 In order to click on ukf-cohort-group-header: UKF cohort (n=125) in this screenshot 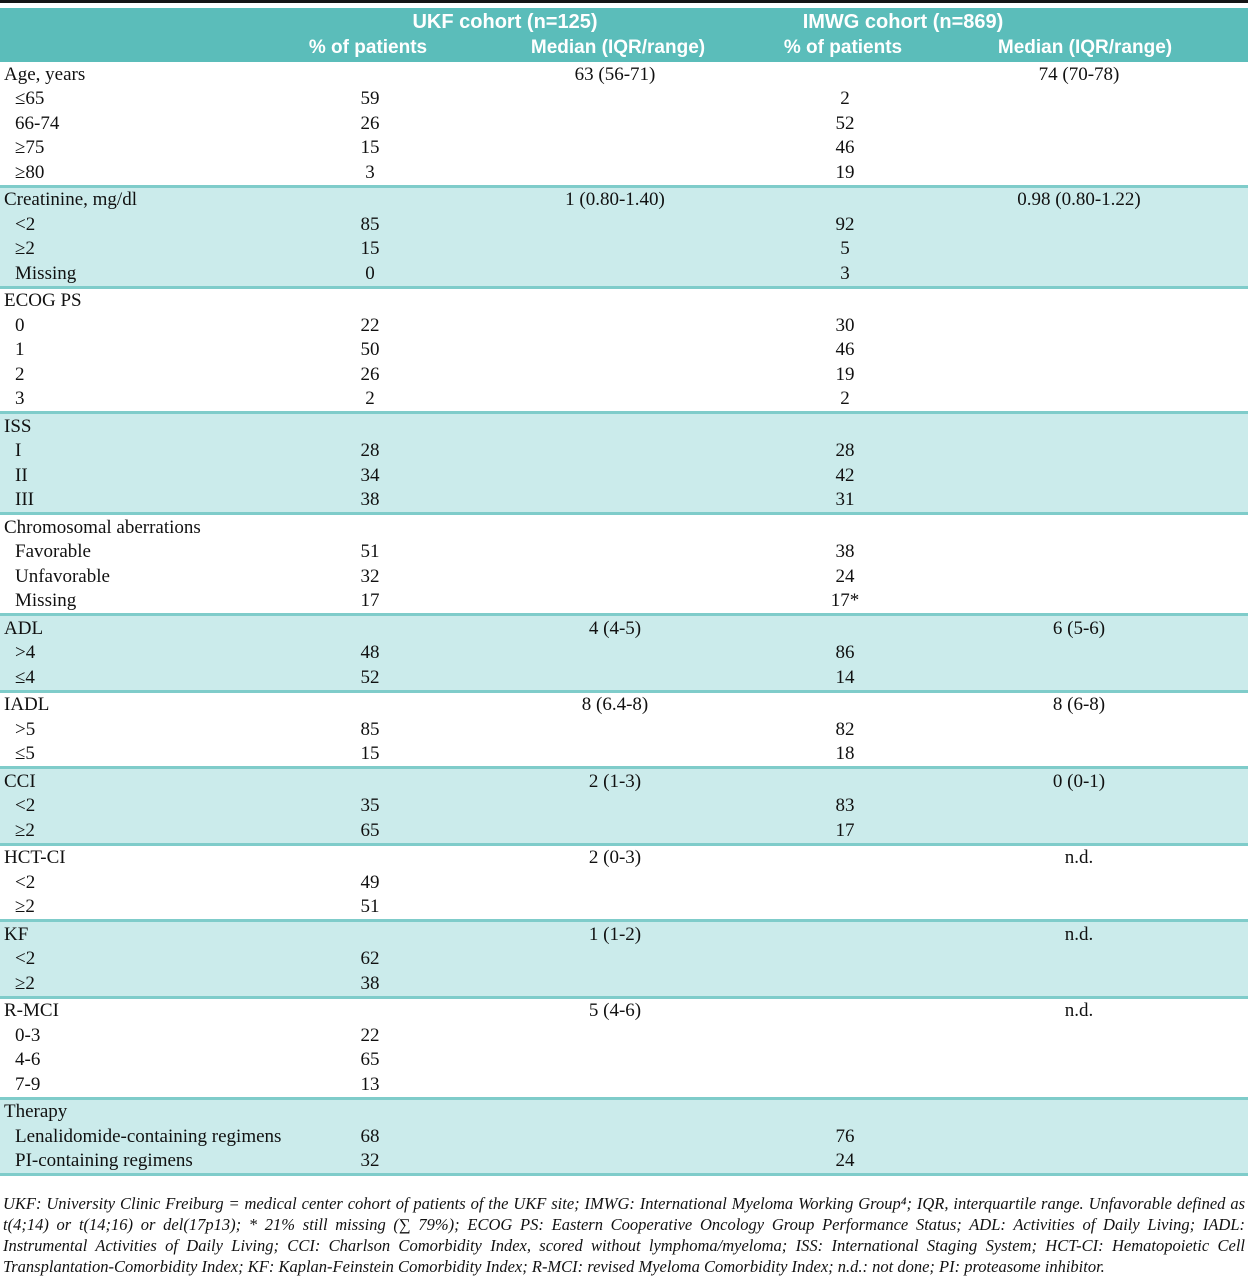, I will do `click(505, 22)`.